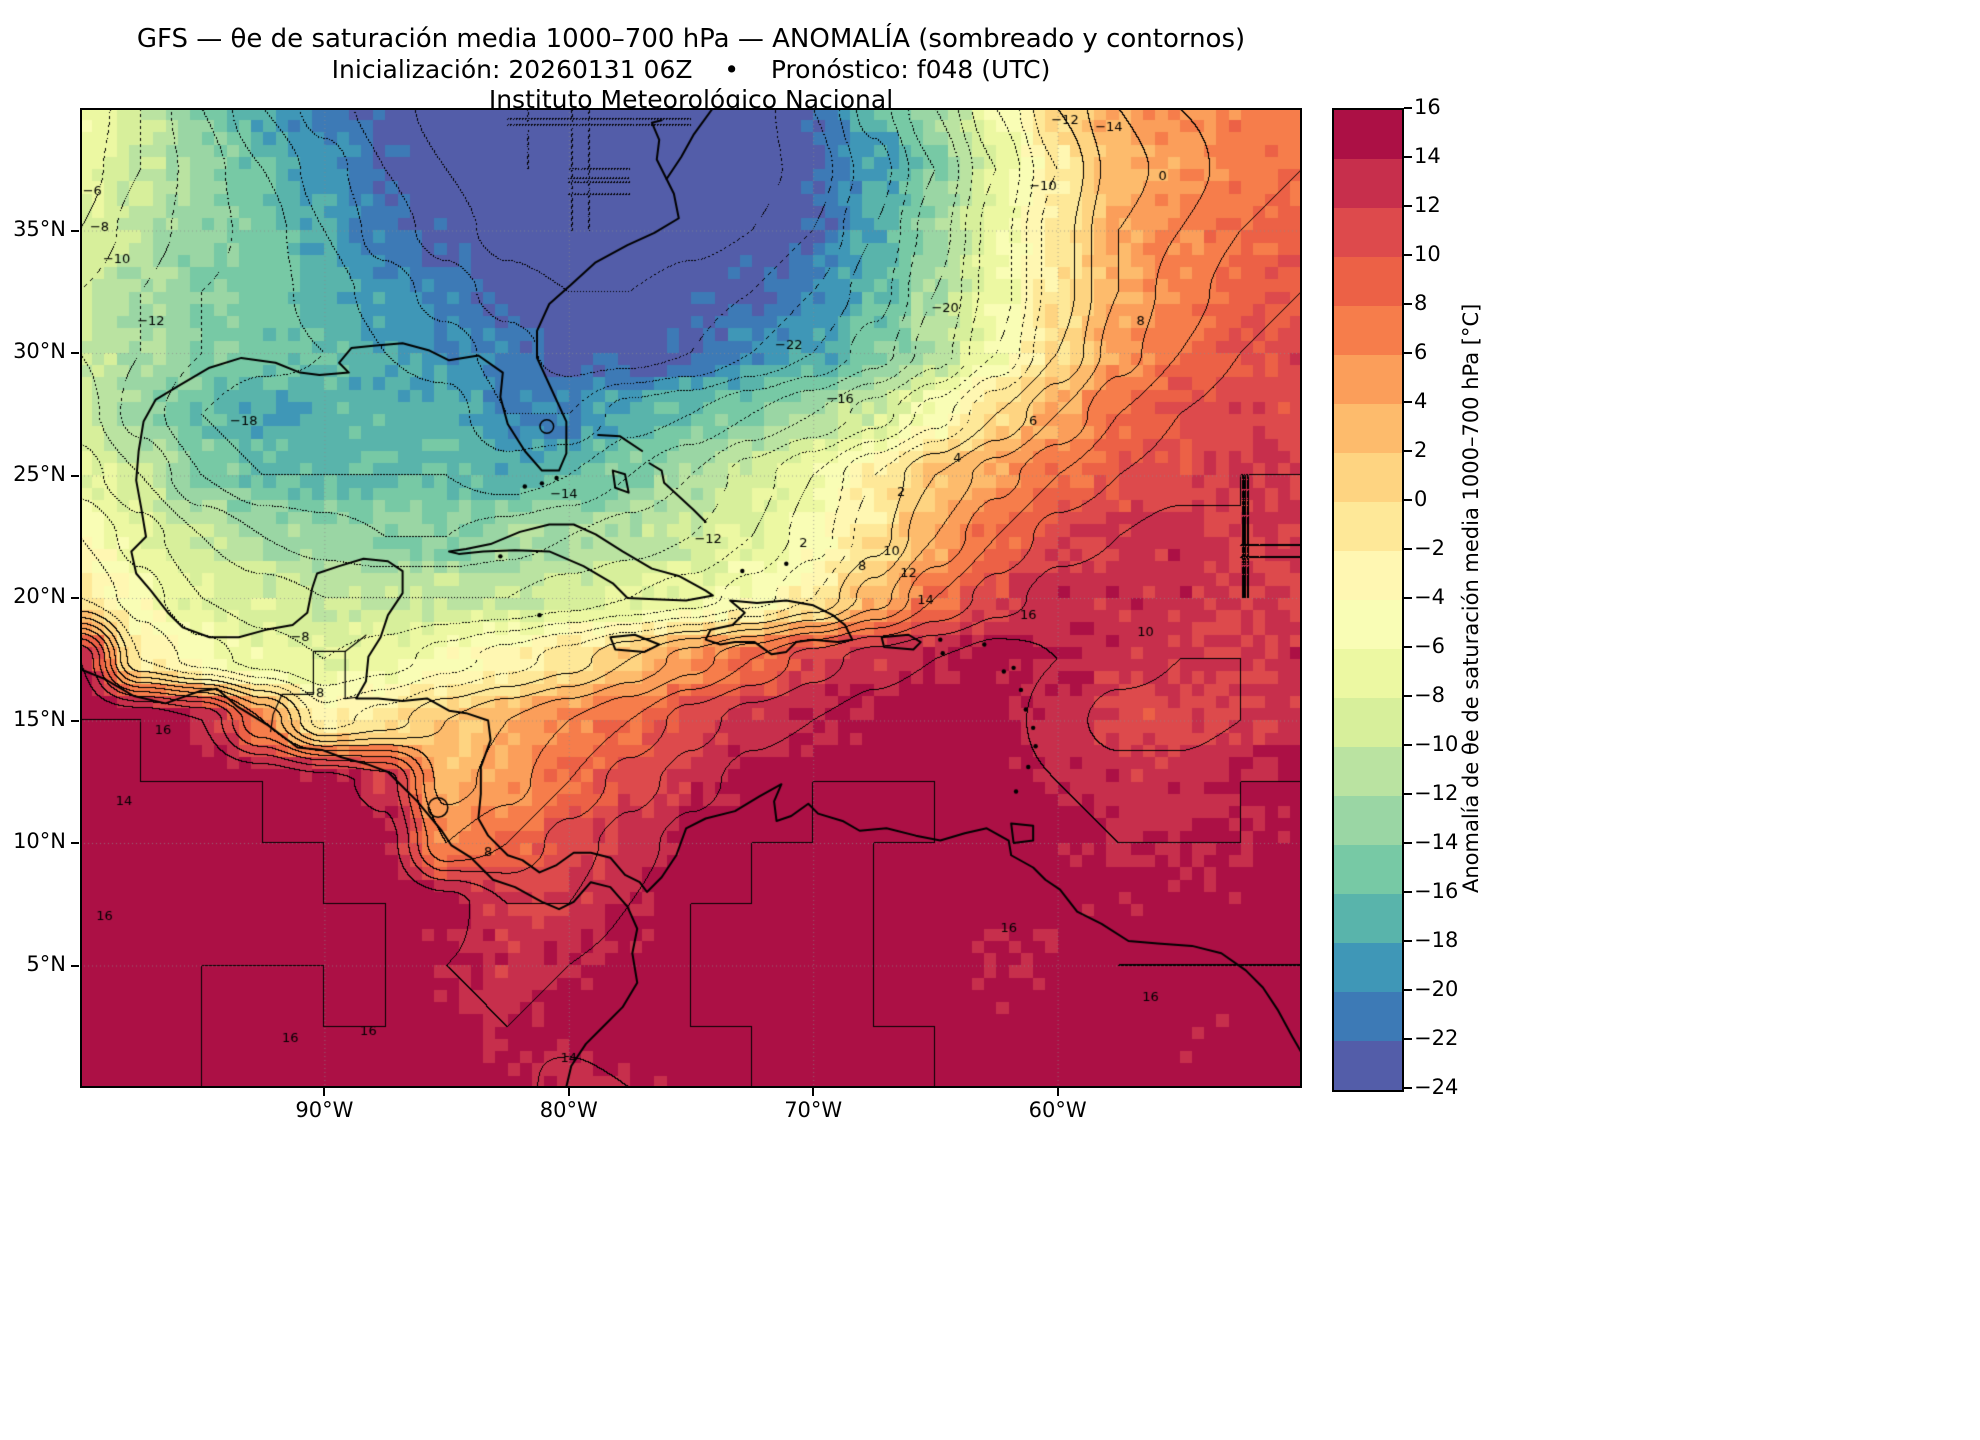  Describe the element at coordinates (39, 473) in the screenshot. I see `y-axis-tick-label: 25°N` at that location.